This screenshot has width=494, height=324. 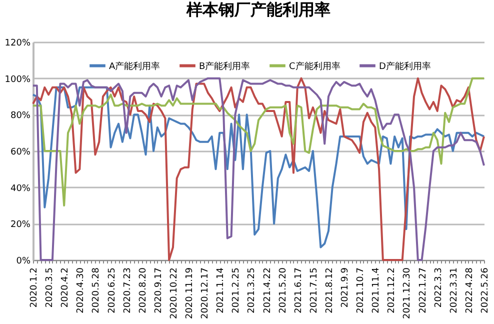 What do you see at coordinates (267, 291) in the screenshot?
I see `x-tick-label: 2021.4.22` at bounding box center [267, 291].